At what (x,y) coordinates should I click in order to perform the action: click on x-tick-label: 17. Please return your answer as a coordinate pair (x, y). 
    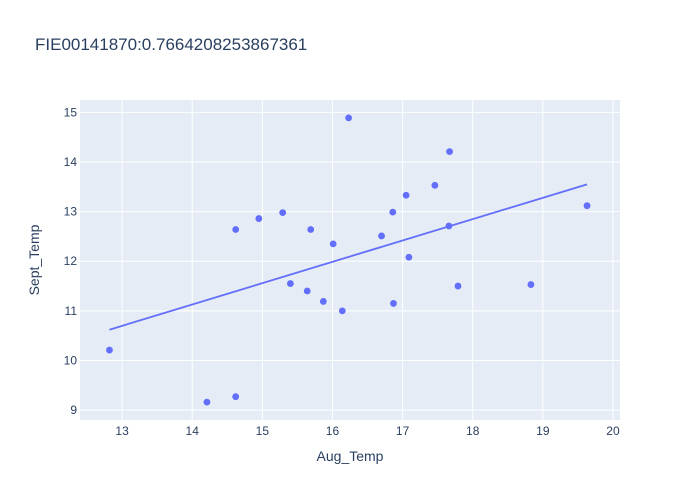
    Looking at the image, I should click on (403, 431).